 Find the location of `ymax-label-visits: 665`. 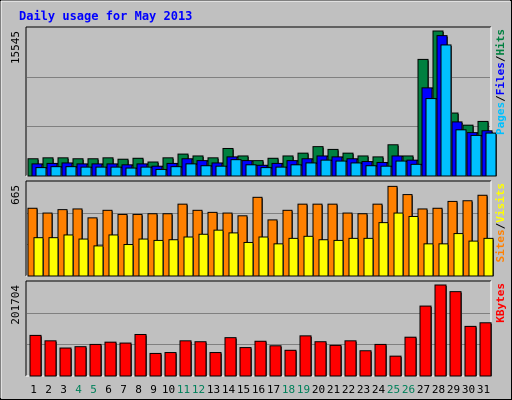

ymax-label-visits: 665 is located at coordinates (15, 195).